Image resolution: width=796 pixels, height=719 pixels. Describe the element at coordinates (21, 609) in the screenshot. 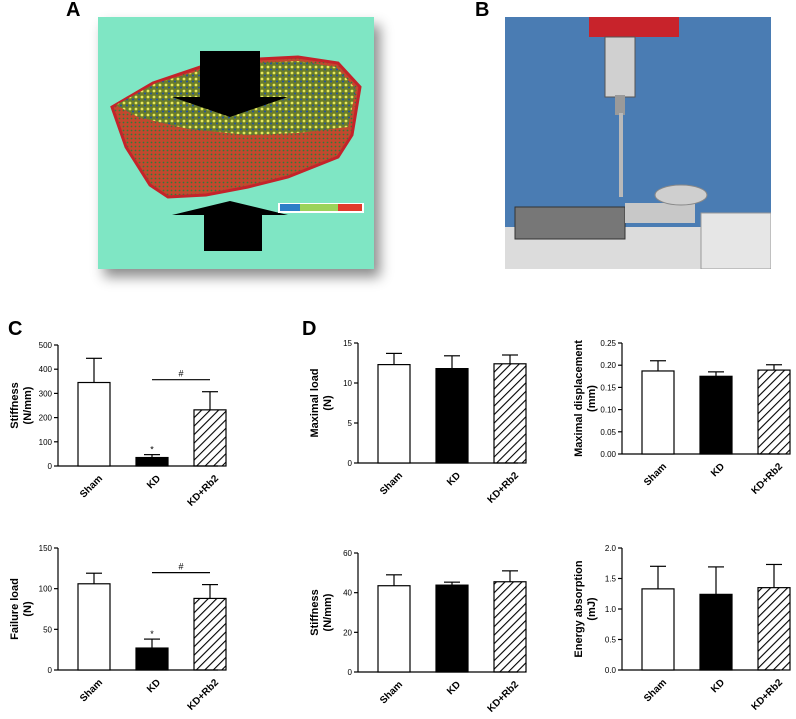

I see `y-axis-title: Failure load(N)` at that location.